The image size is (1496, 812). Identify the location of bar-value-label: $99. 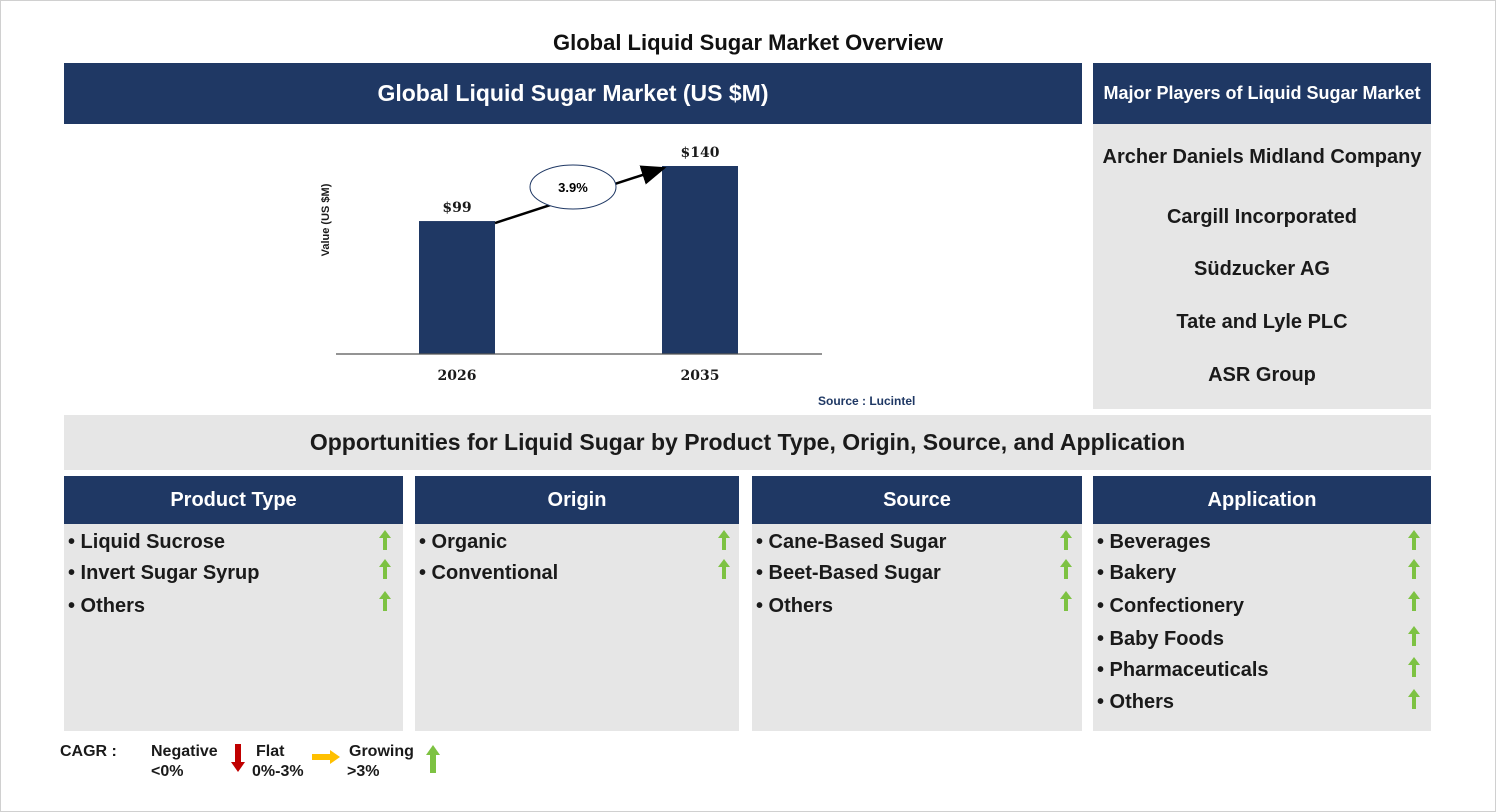
(456, 208).